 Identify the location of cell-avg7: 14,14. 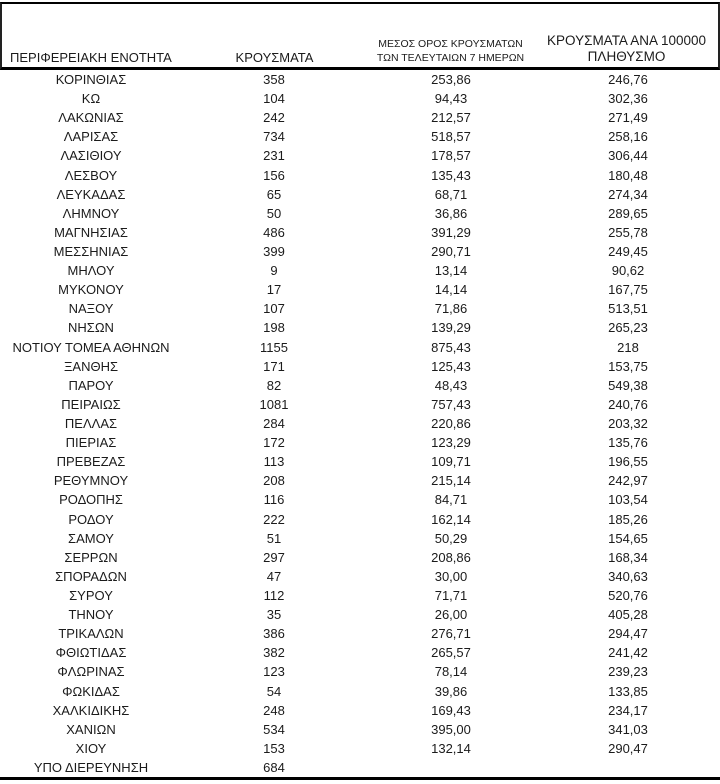
(451, 290).